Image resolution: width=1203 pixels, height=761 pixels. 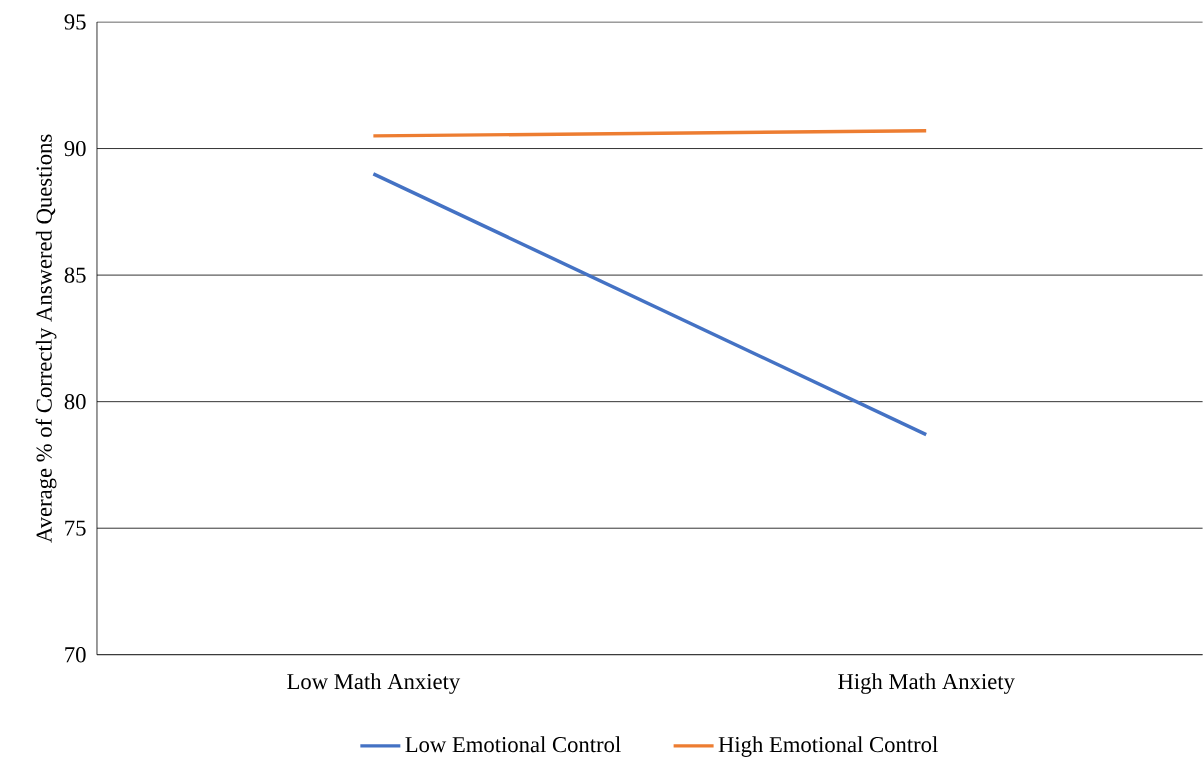 I want to click on y-tick-label: 80, so click(x=75, y=402).